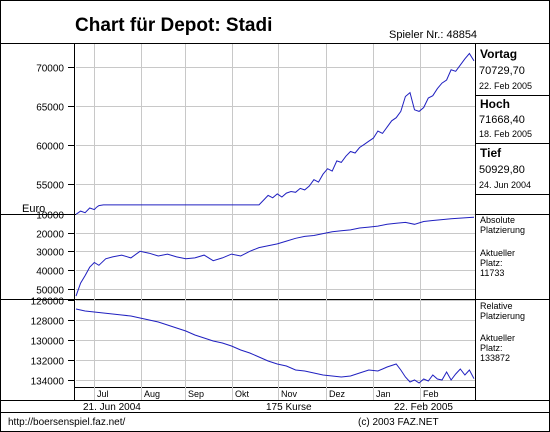 The width and height of the screenshot is (550, 432). I want to click on panel1-ytick-label-20000: 20000, so click(50, 235).